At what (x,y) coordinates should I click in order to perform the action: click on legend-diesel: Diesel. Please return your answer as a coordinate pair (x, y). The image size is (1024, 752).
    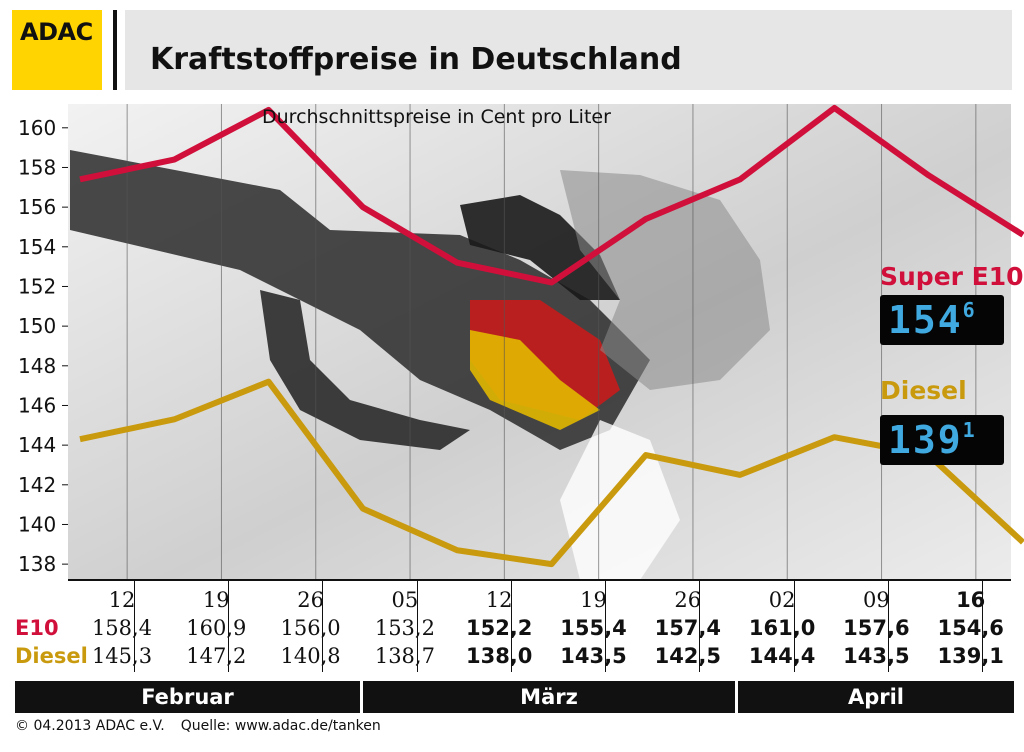
    Looking at the image, I should click on (923, 390).